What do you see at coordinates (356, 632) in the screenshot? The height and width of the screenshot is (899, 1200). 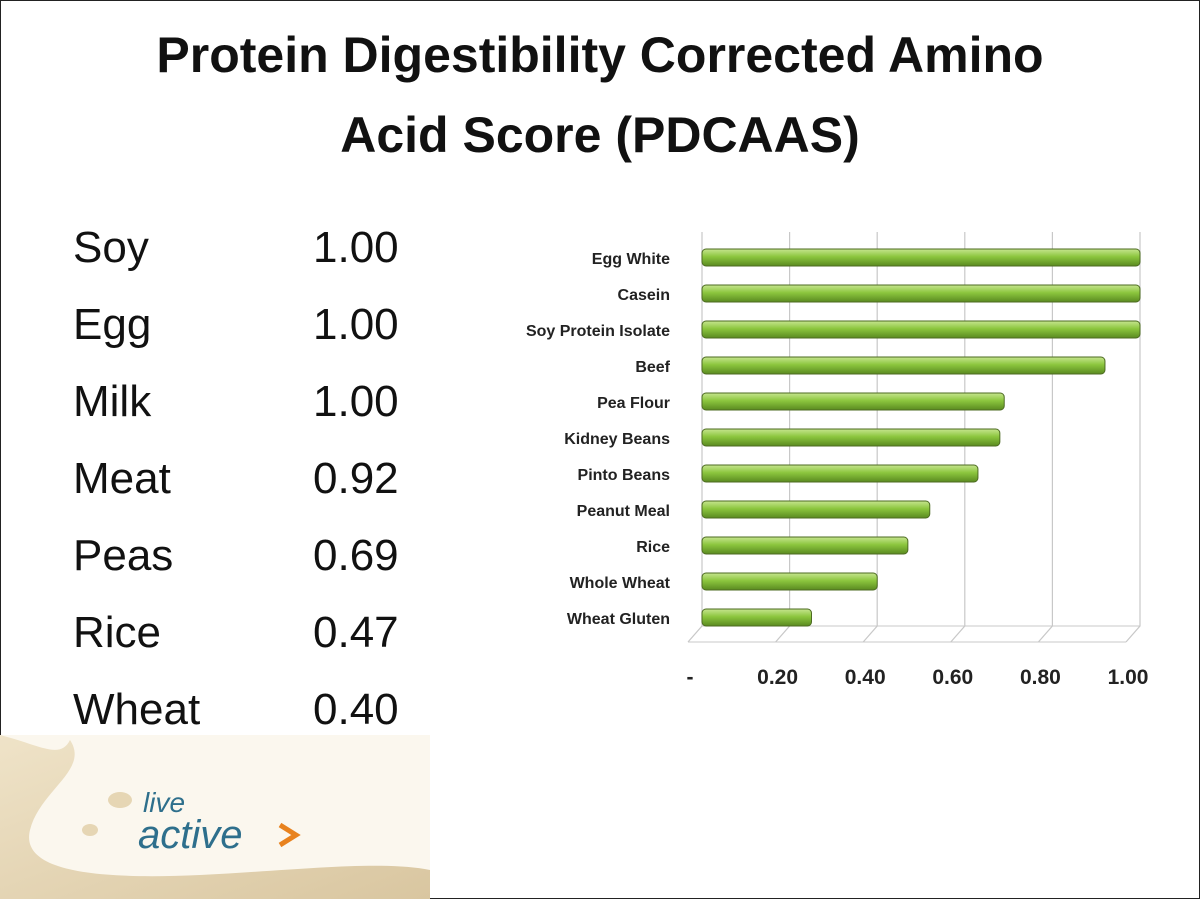 I see `table-value: 0.47` at bounding box center [356, 632].